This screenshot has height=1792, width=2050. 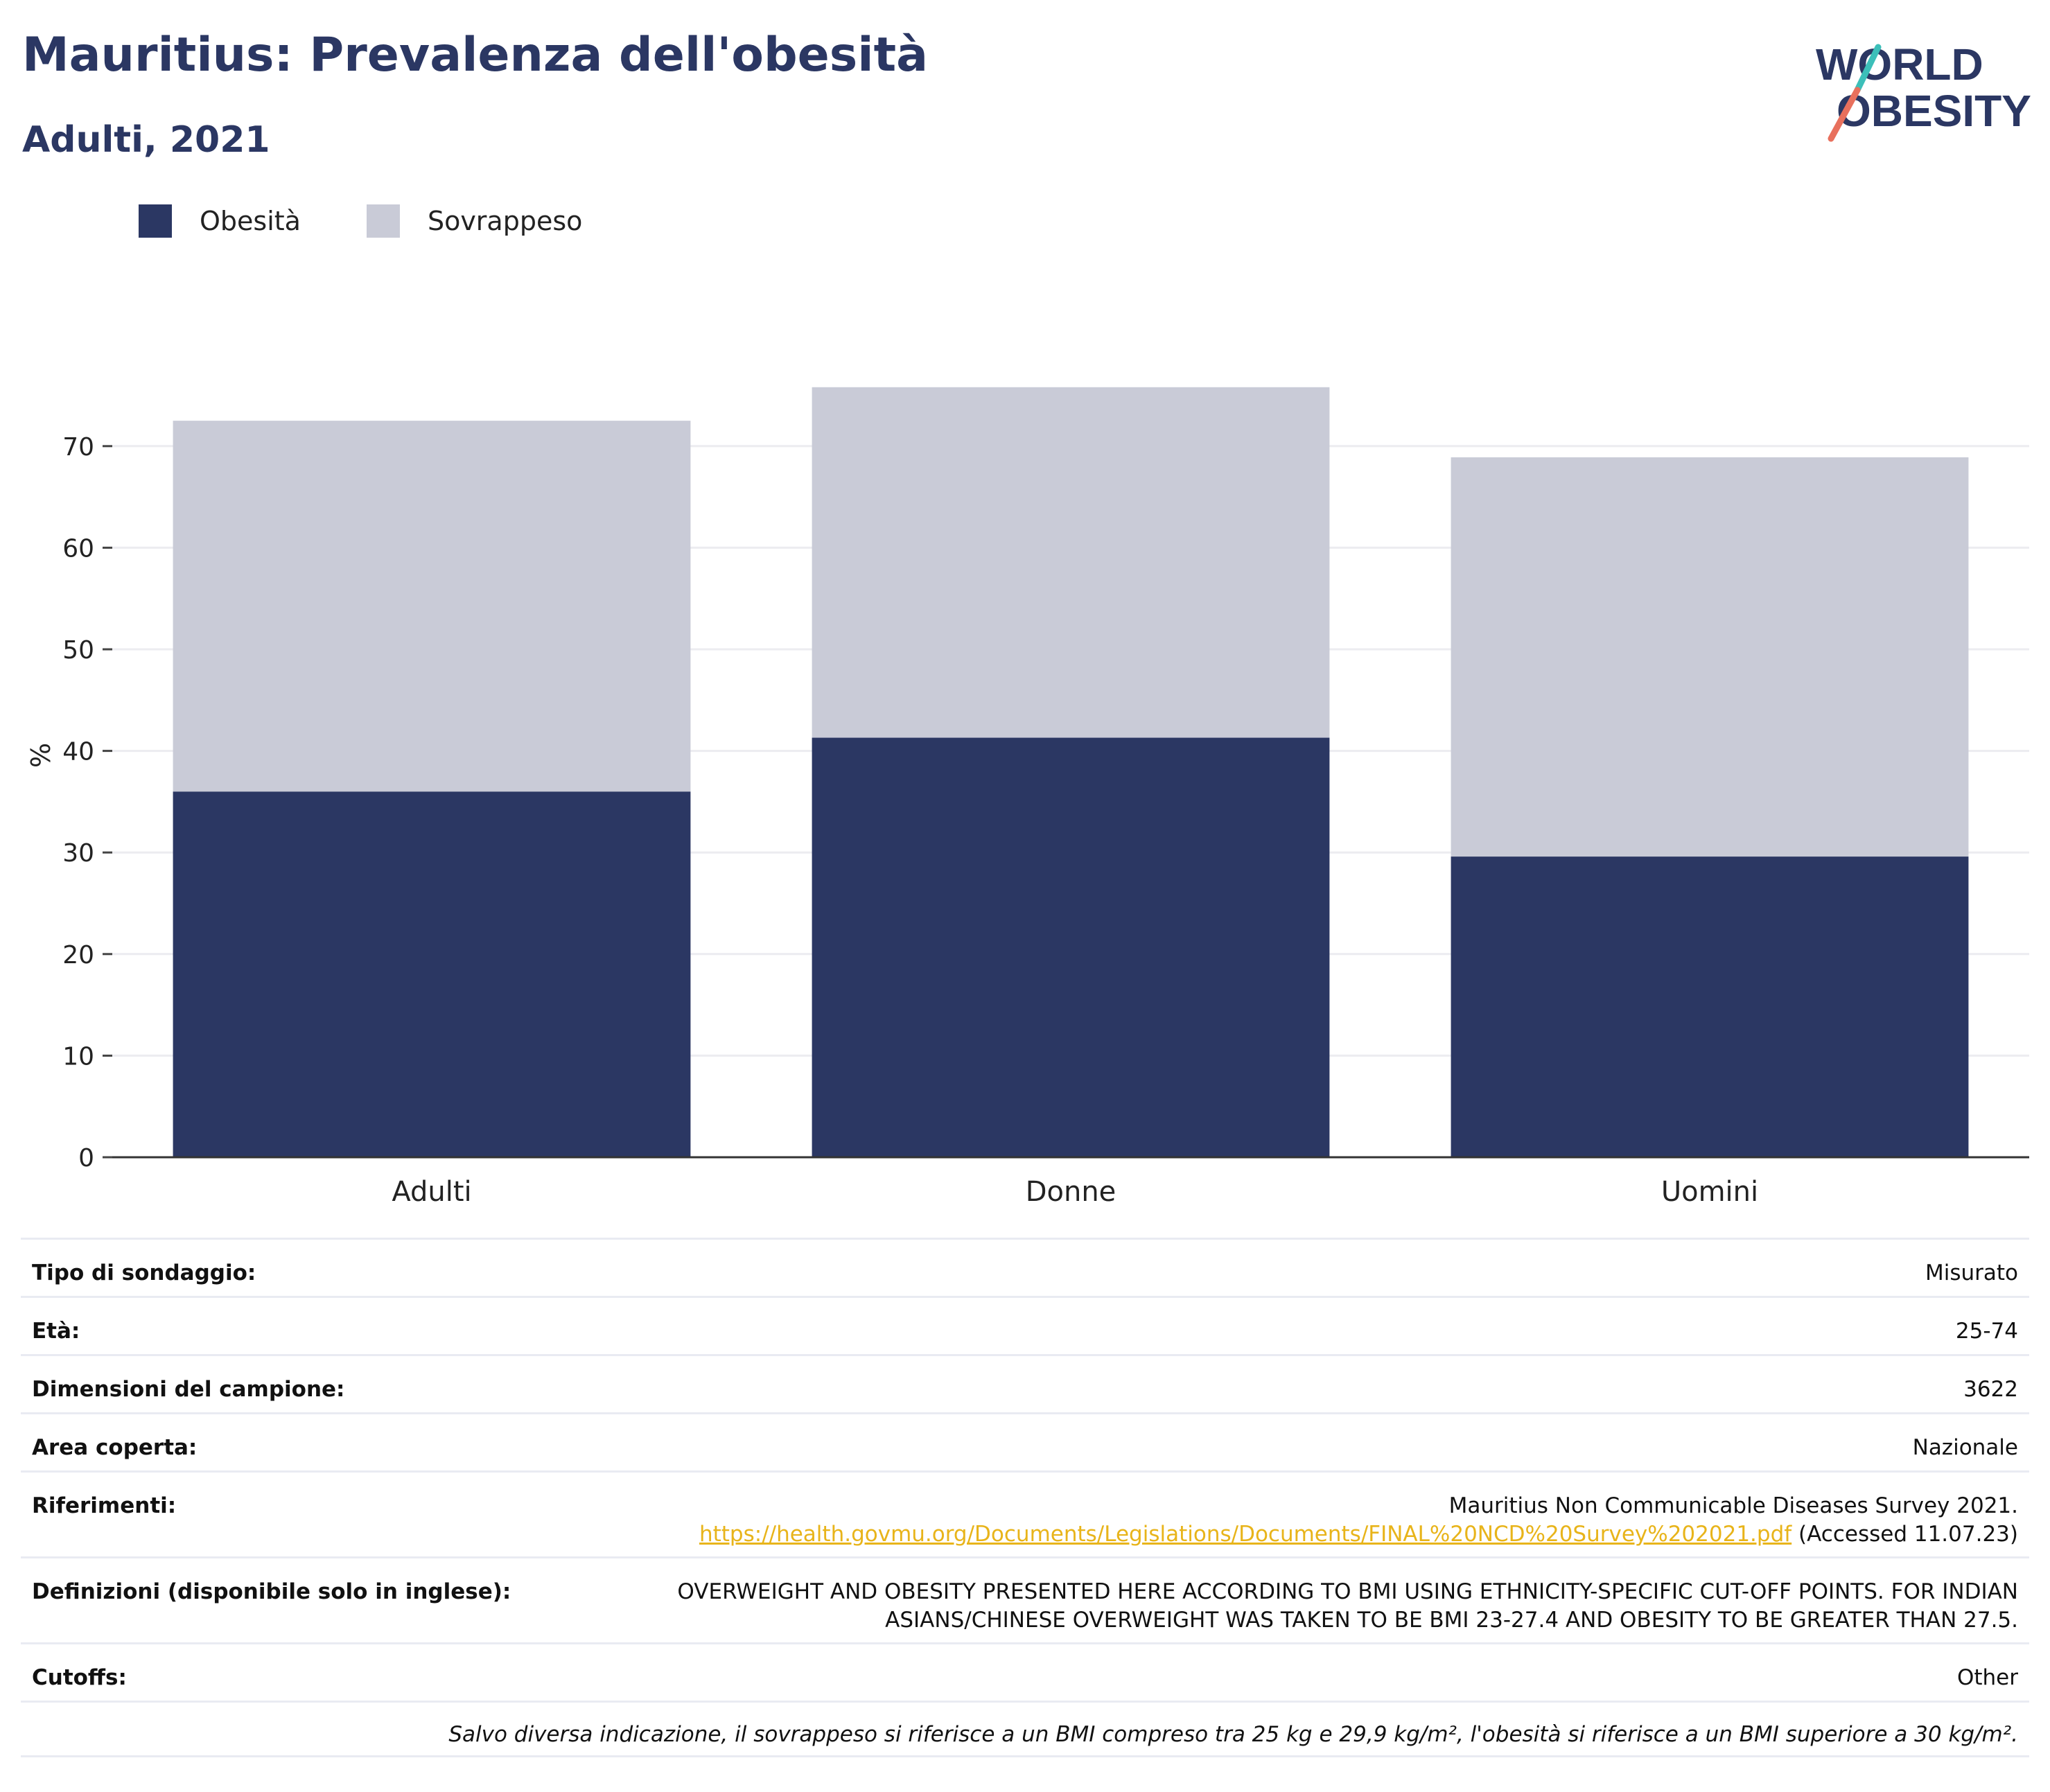 What do you see at coordinates (431, 1192) in the screenshot?
I see `x-tick-label-adulti: Adulti` at bounding box center [431, 1192].